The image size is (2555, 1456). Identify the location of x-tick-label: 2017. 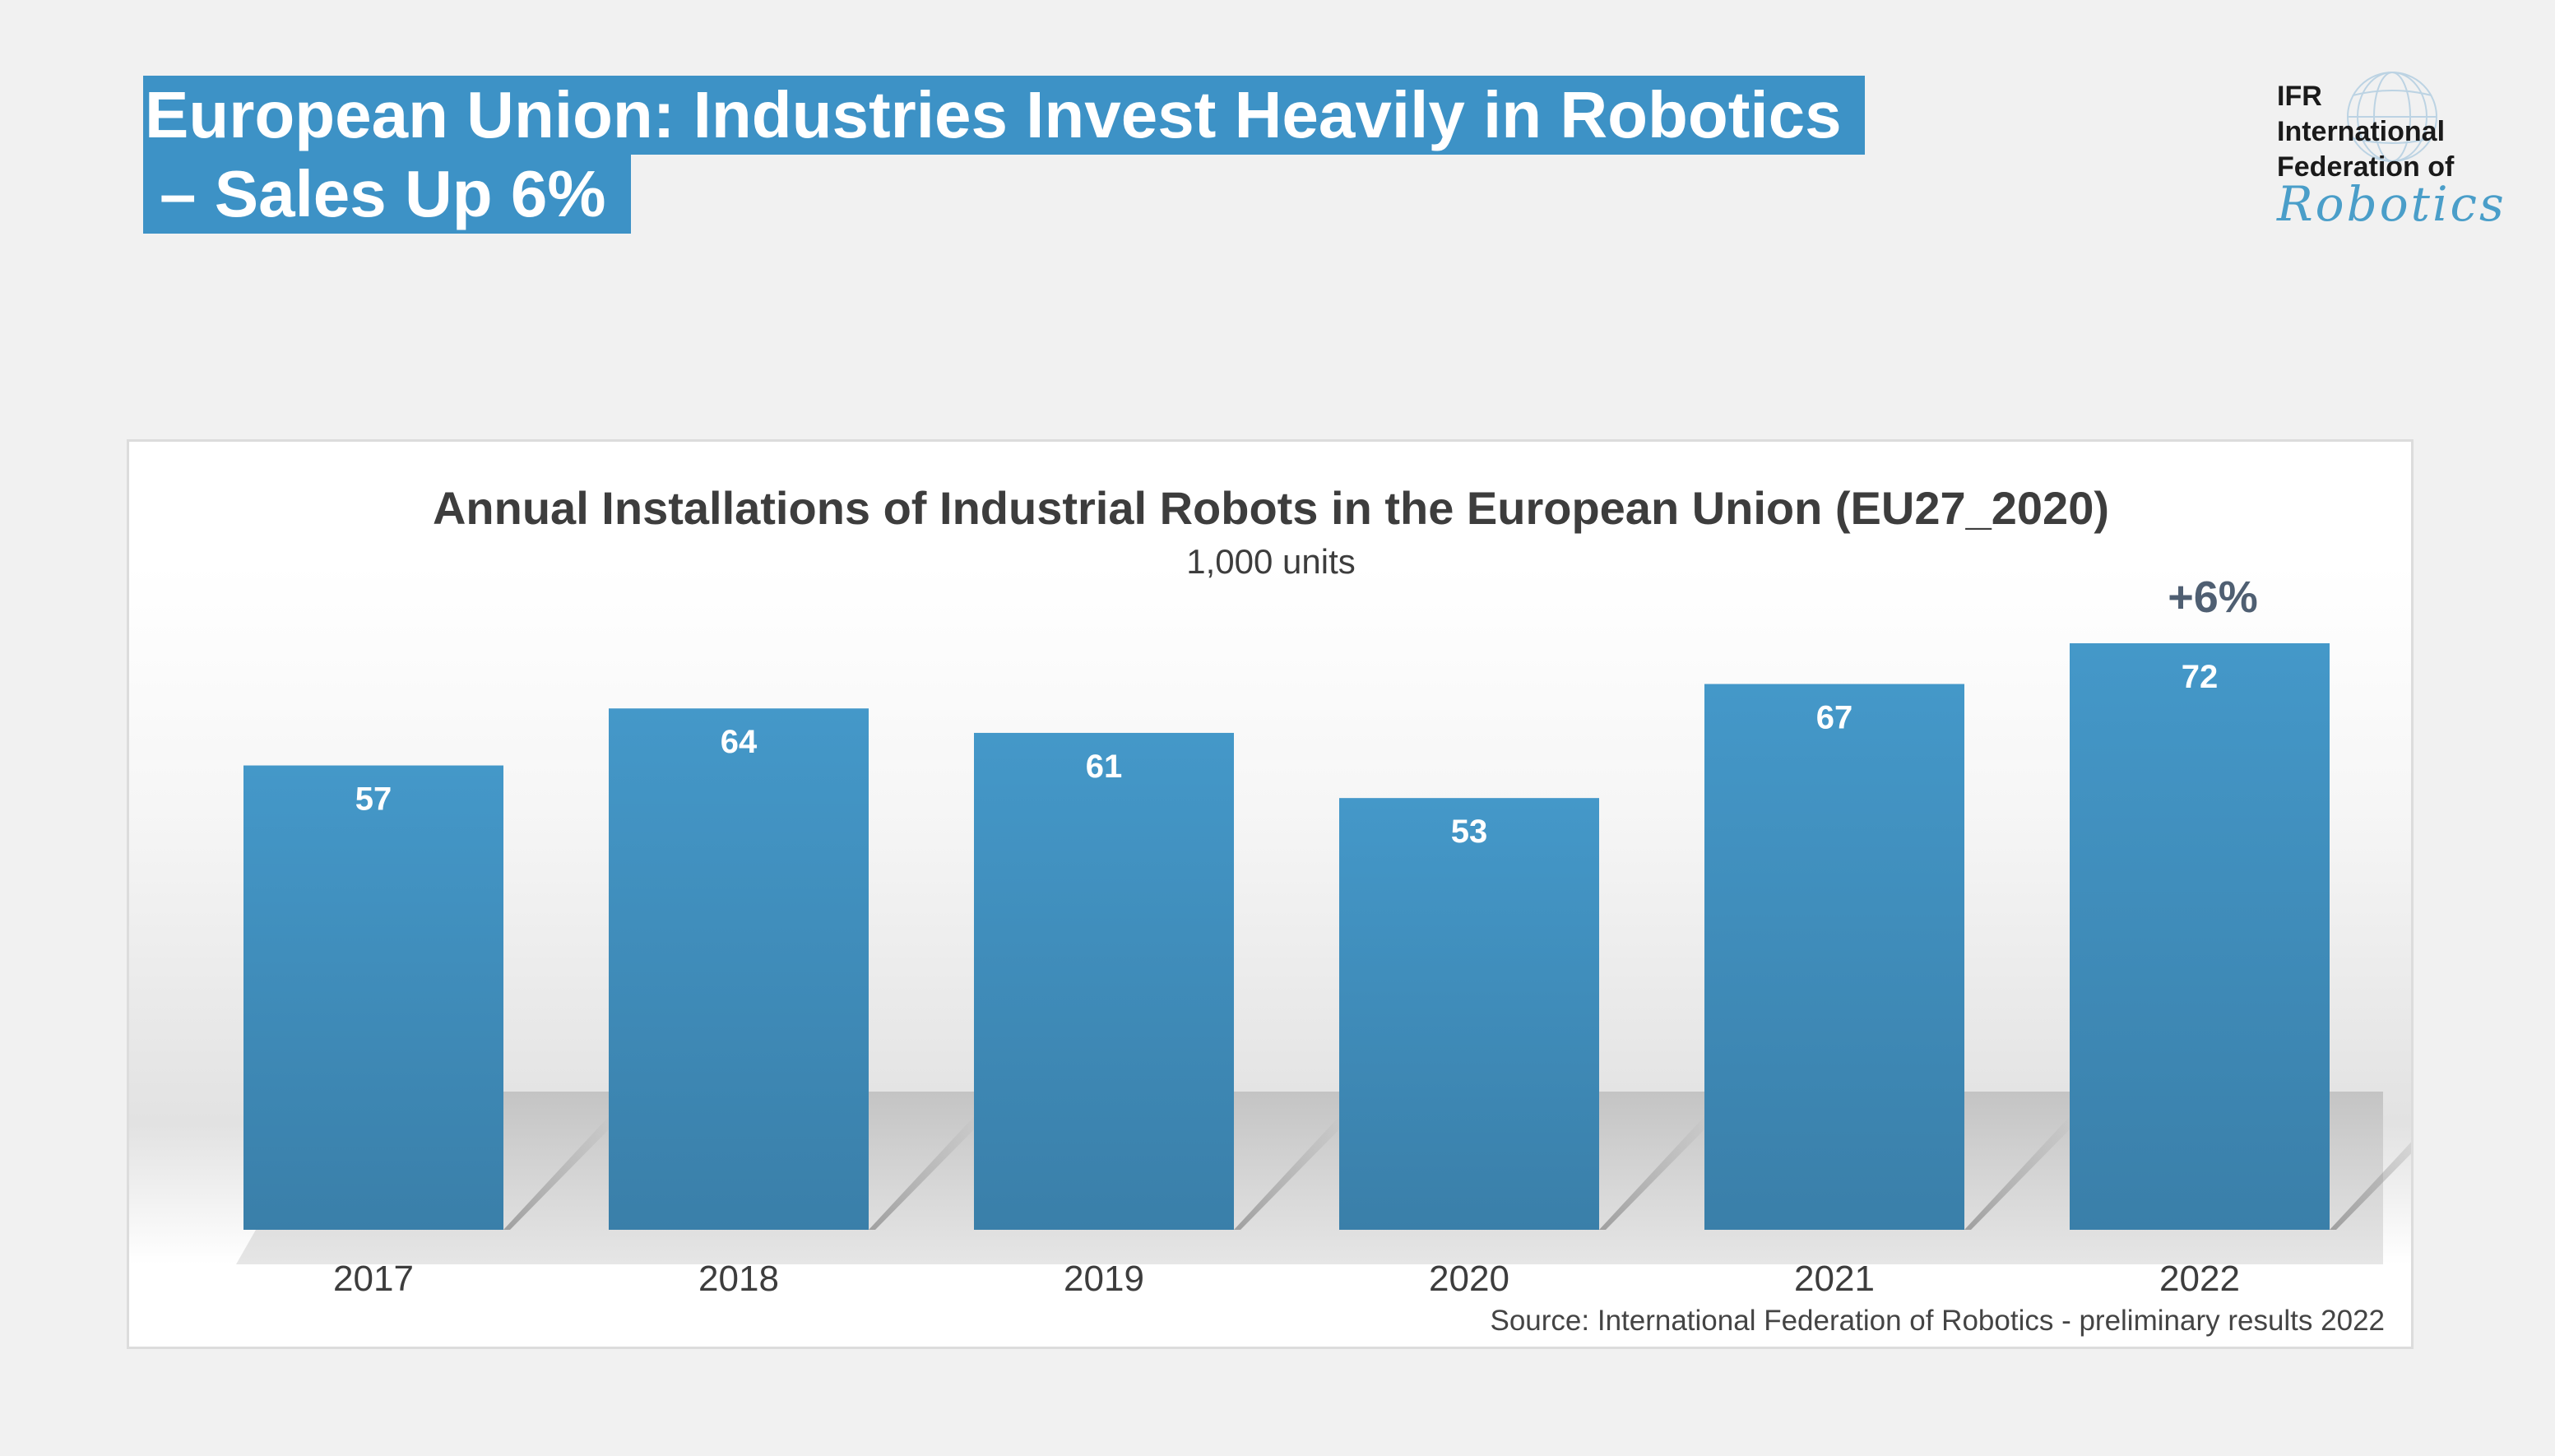
(373, 1279).